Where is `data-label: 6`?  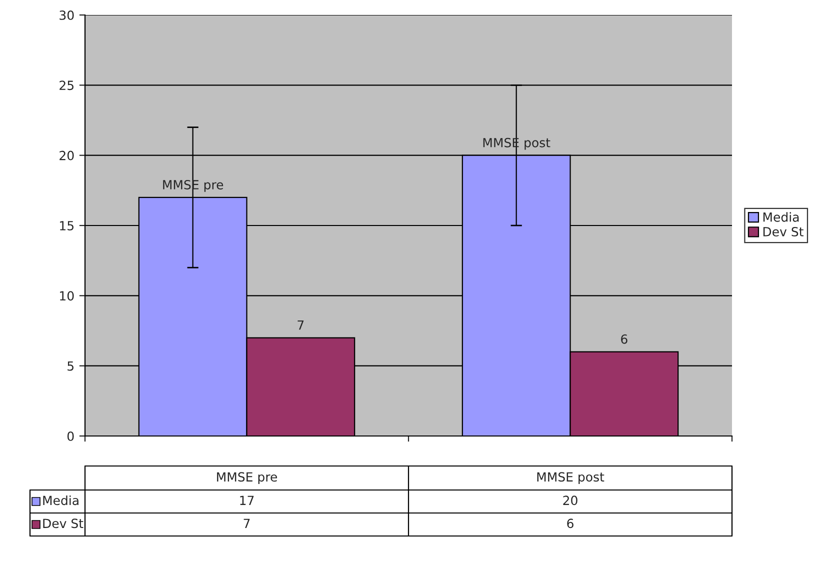 data-label: 6 is located at coordinates (570, 523).